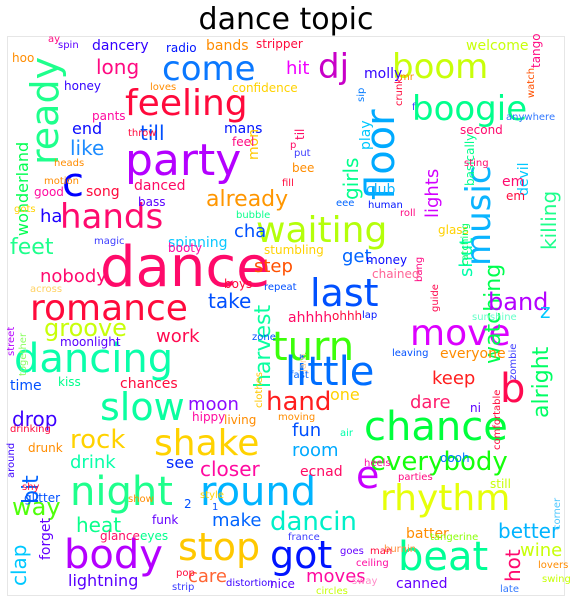  I want to click on cloud-word-song: song, so click(103, 192).